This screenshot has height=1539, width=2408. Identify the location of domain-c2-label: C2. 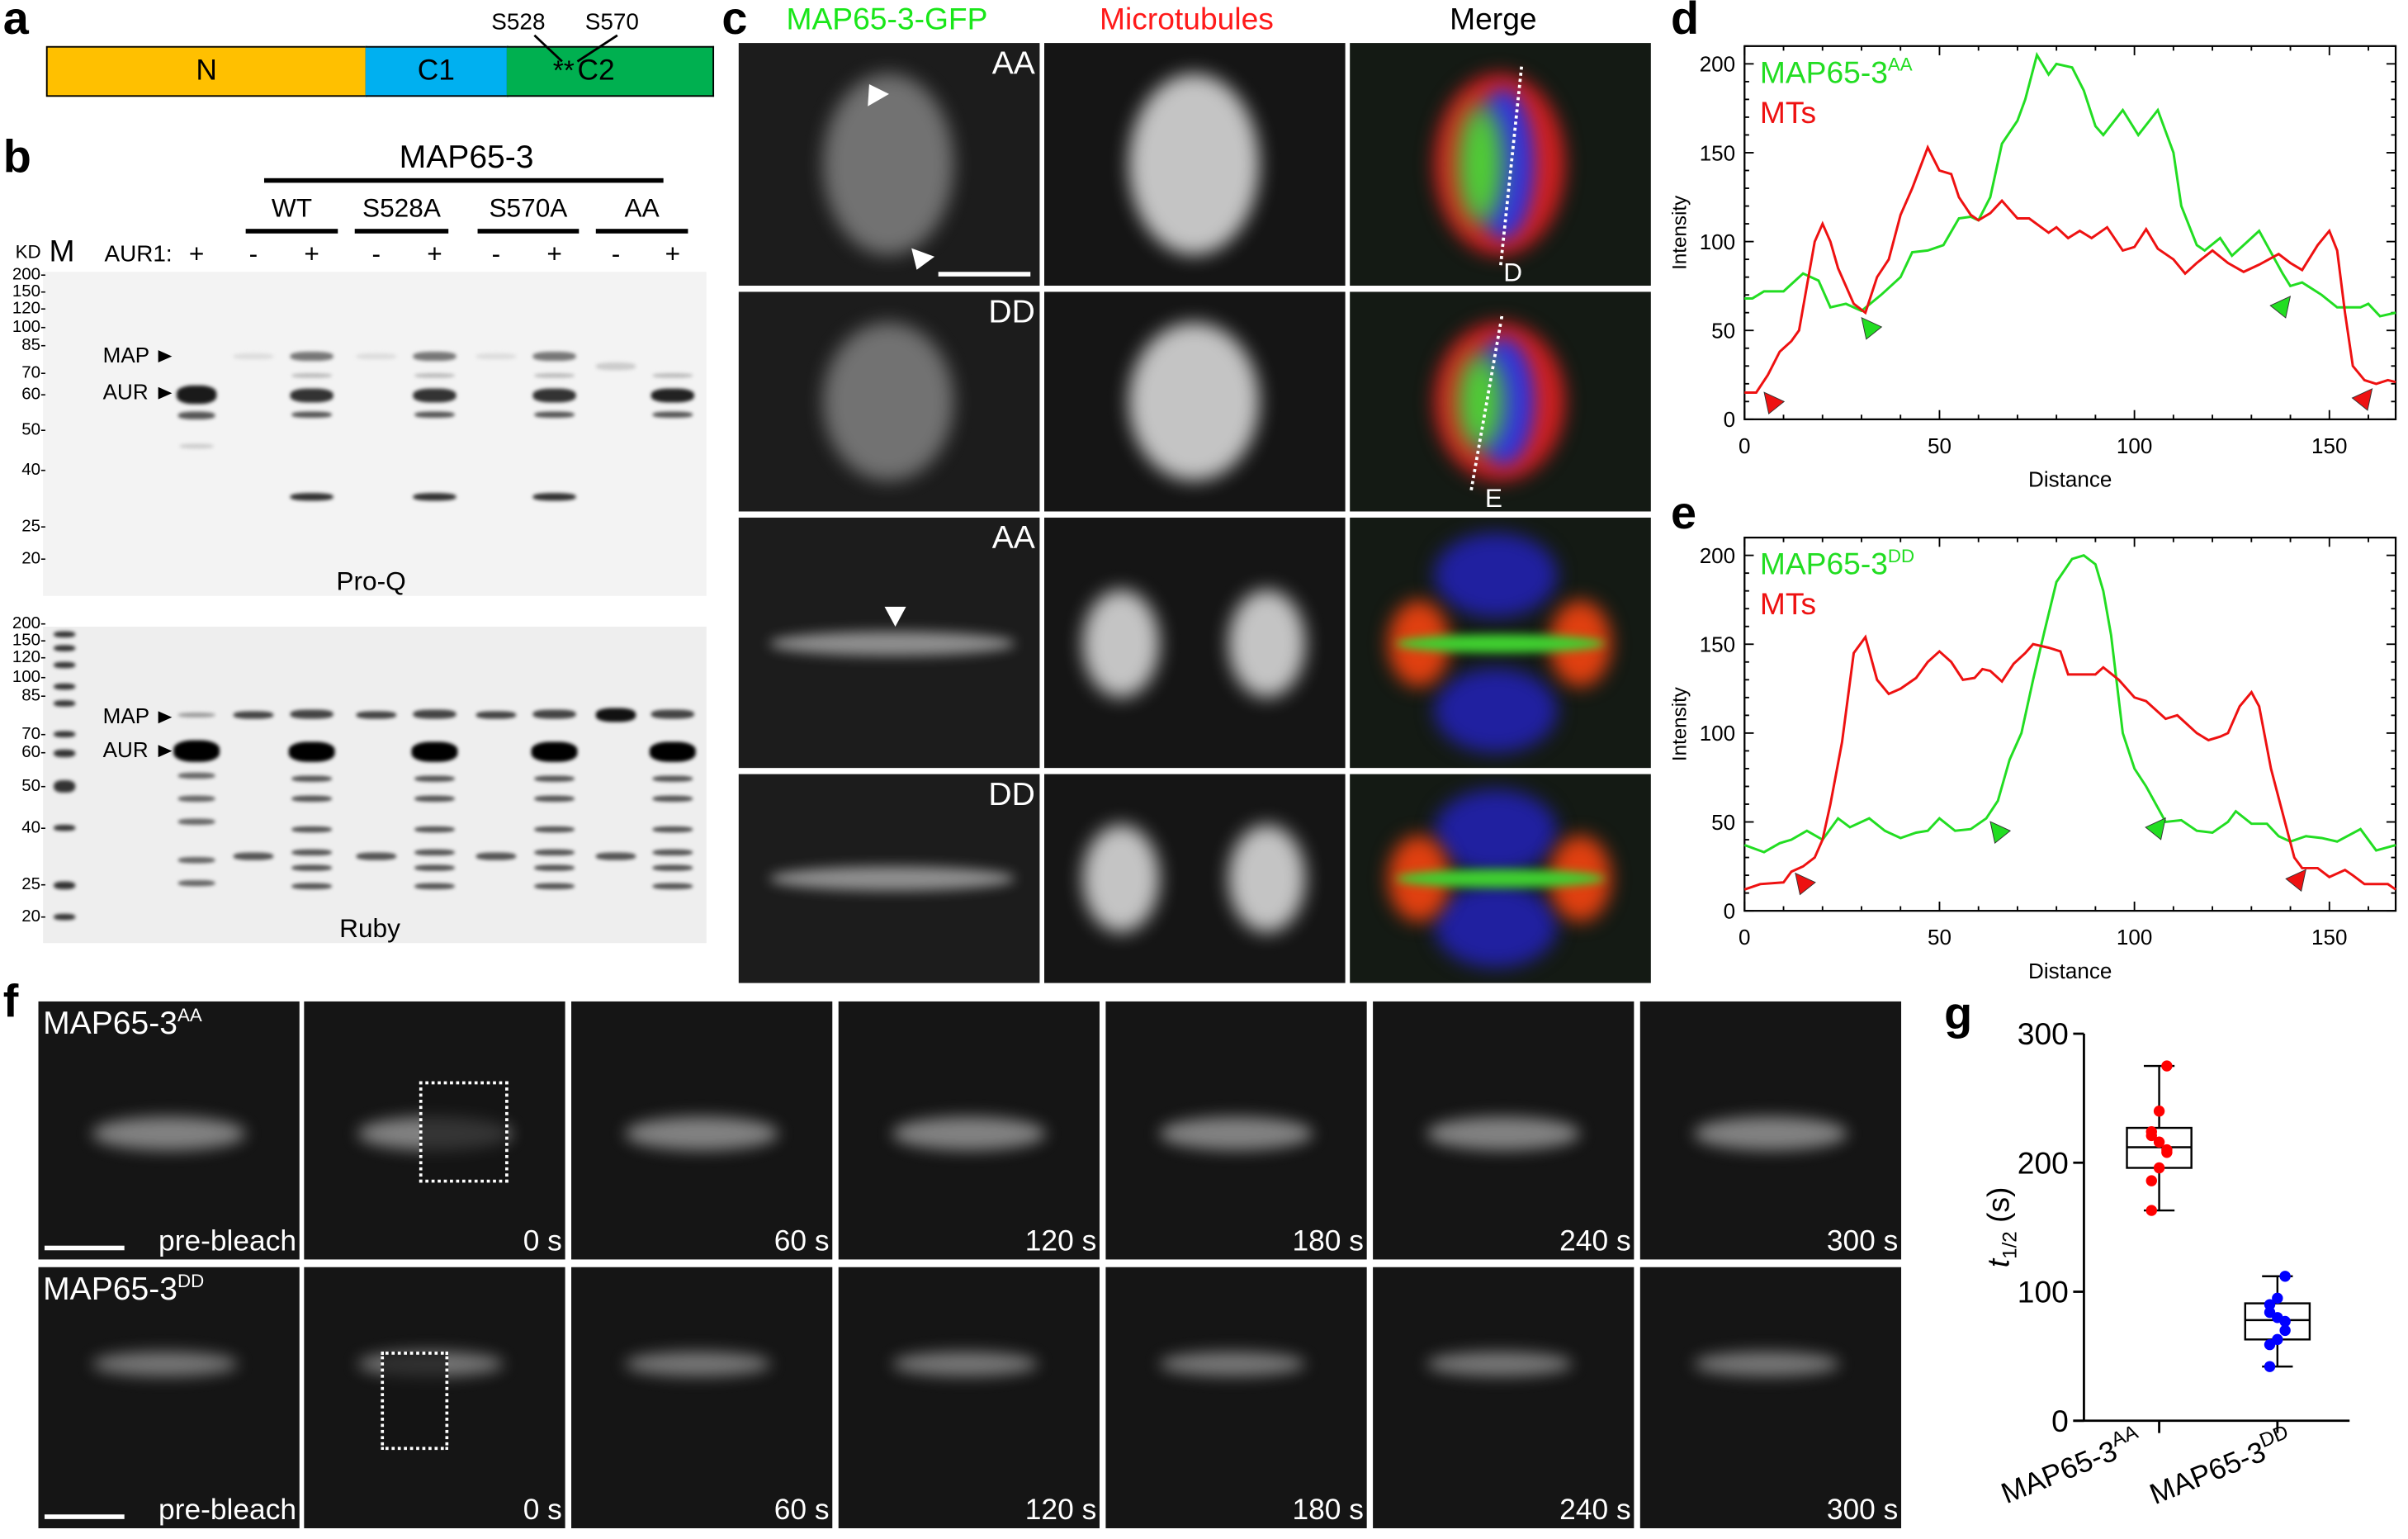
(596, 71).